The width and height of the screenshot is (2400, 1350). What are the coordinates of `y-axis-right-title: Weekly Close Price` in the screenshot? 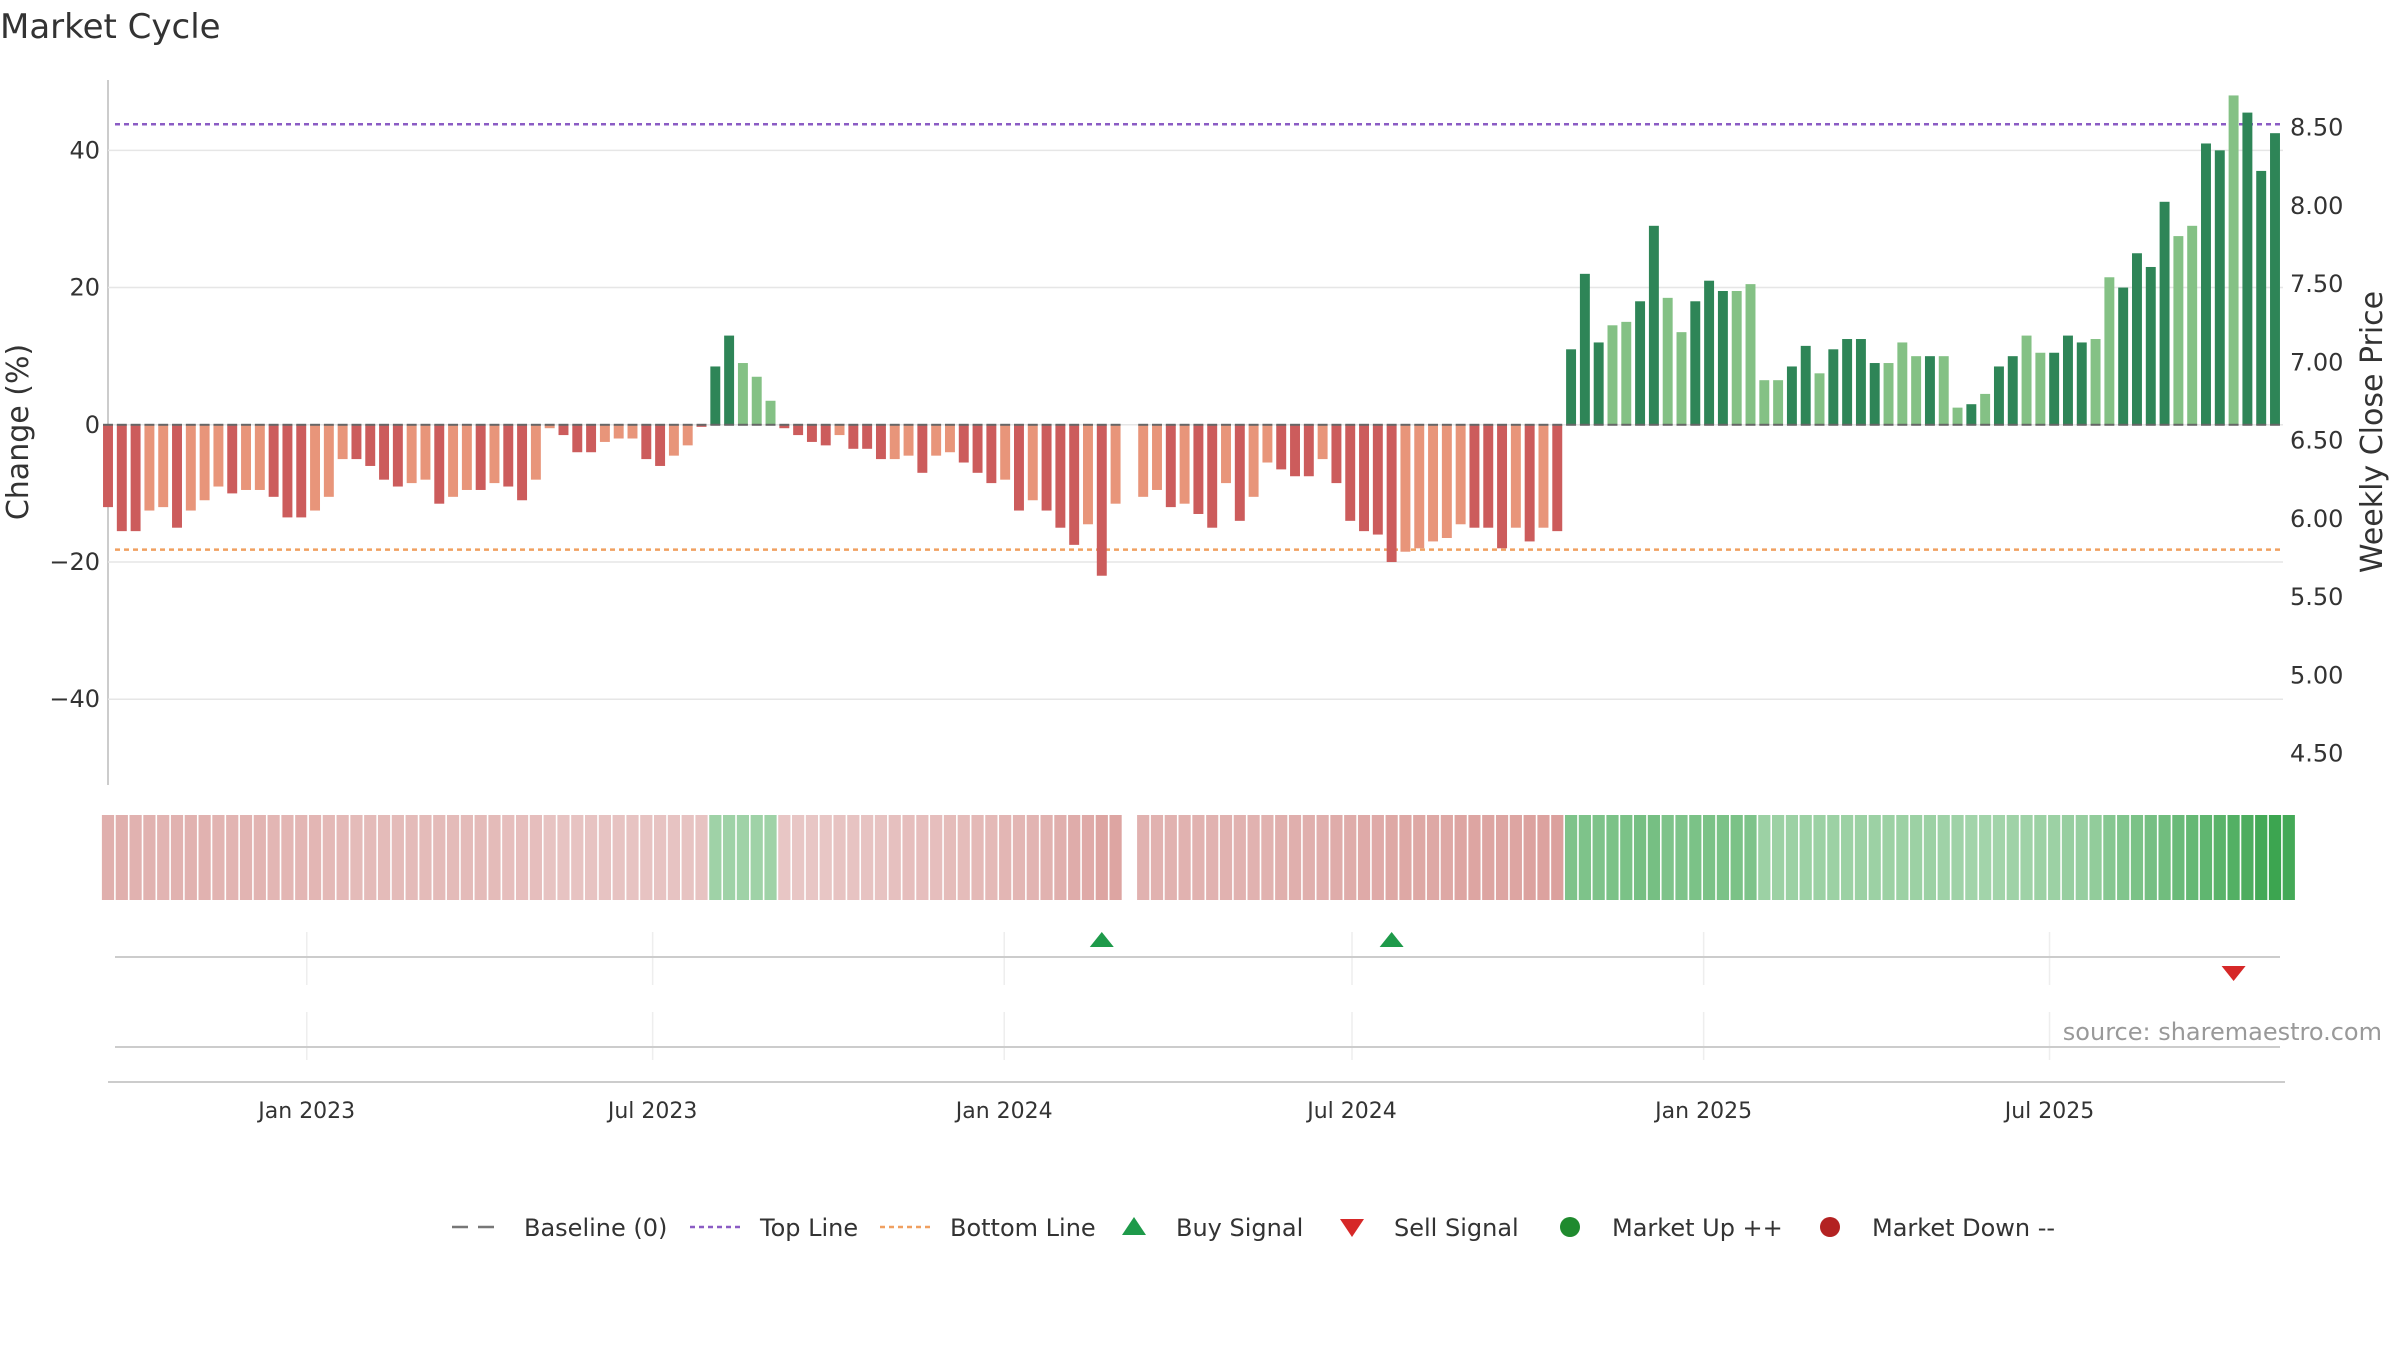 It's located at (2372, 432).